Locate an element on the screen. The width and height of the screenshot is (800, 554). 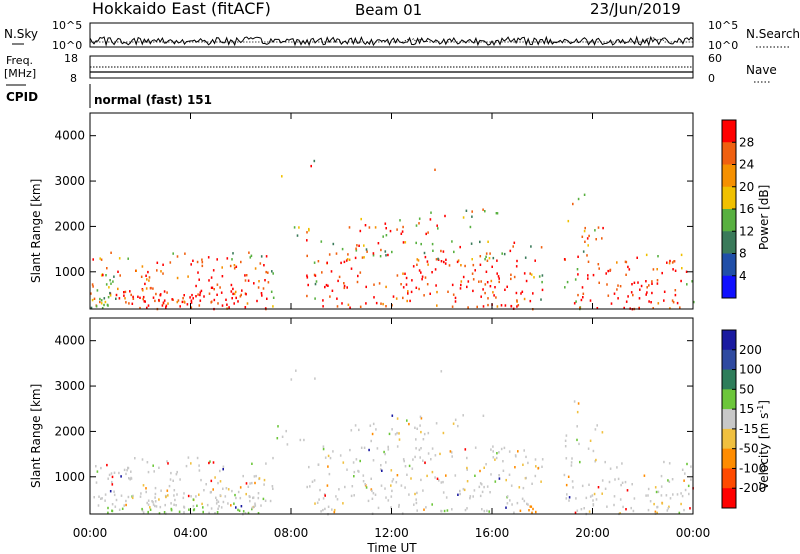
velocity-colorbar: 200 100 50 15 -15 -50 -100 -200 is located at coordinates (743, 419).